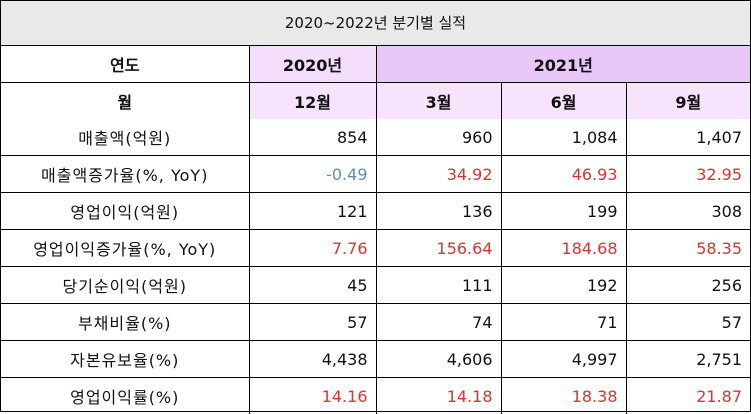  What do you see at coordinates (563, 211) in the screenshot?
I see `value-cell: 199` at bounding box center [563, 211].